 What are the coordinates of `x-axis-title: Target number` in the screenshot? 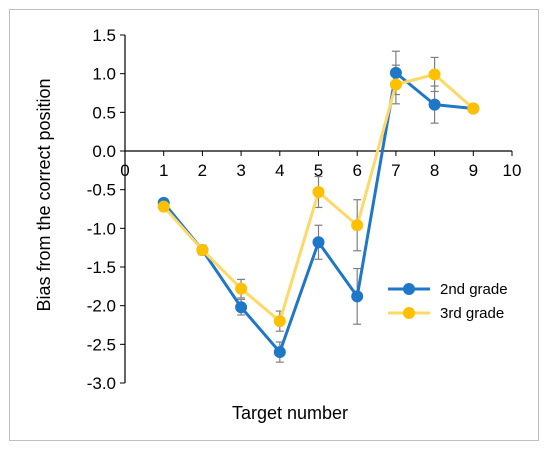 It's located at (290, 413).